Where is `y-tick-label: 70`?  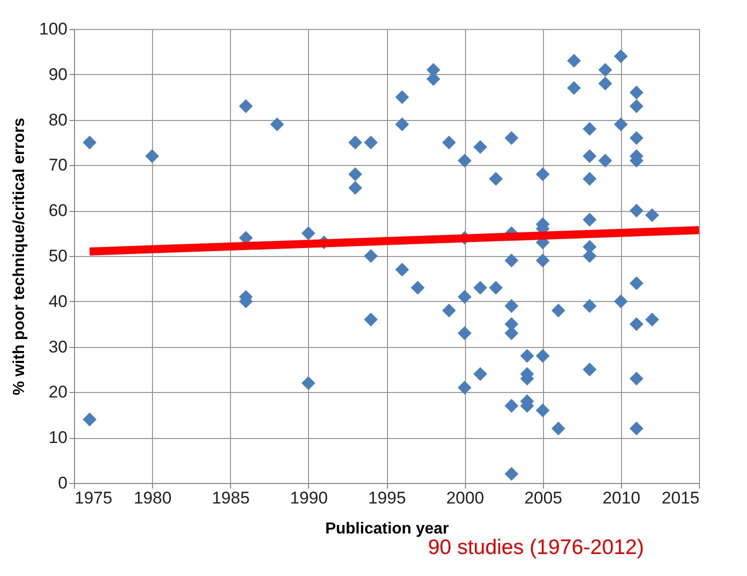 y-tick-label: 70 is located at coordinates (58, 165).